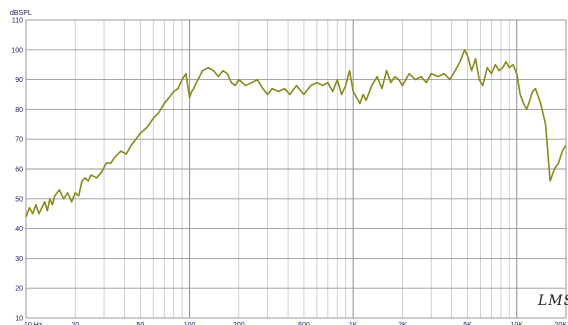 Image resolution: width=568 pixels, height=325 pixels. Describe the element at coordinates (402, 323) in the screenshot. I see `x-tick-label: 2K` at that location.